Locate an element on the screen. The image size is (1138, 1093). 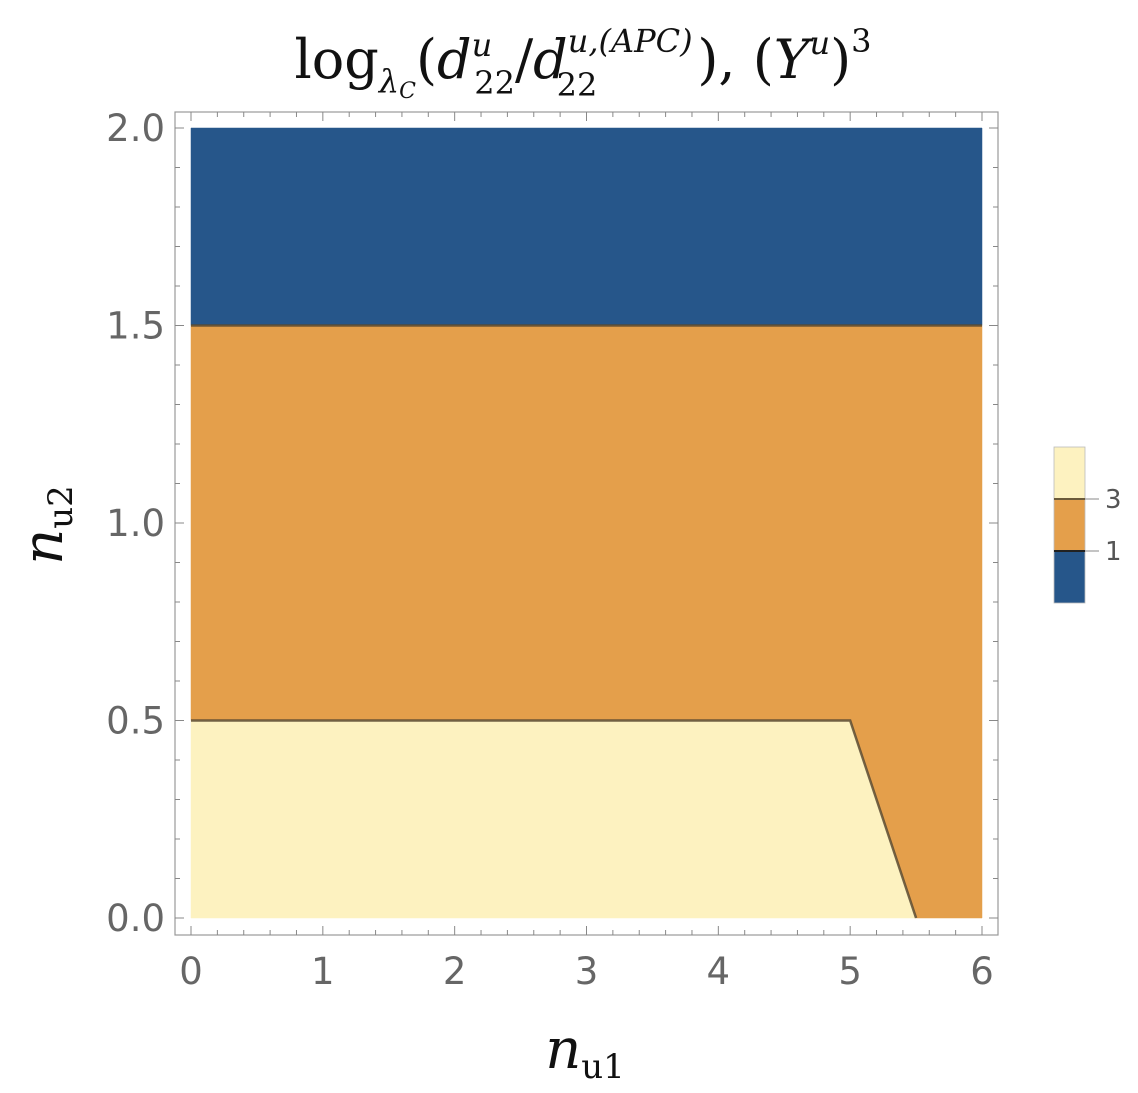
x-tick-label: 2 is located at coordinates (455, 971).